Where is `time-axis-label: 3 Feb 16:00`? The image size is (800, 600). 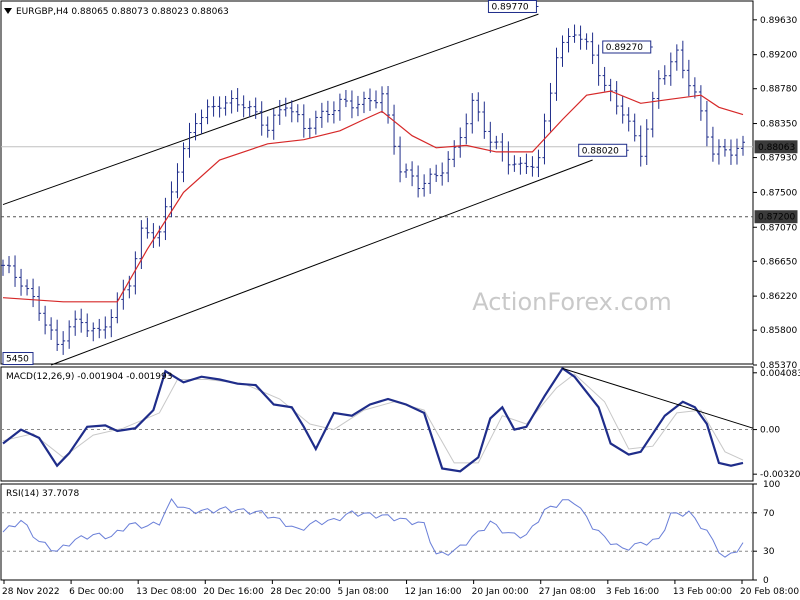 time-axis-label: 3 Feb 16:00 is located at coordinates (633, 592).